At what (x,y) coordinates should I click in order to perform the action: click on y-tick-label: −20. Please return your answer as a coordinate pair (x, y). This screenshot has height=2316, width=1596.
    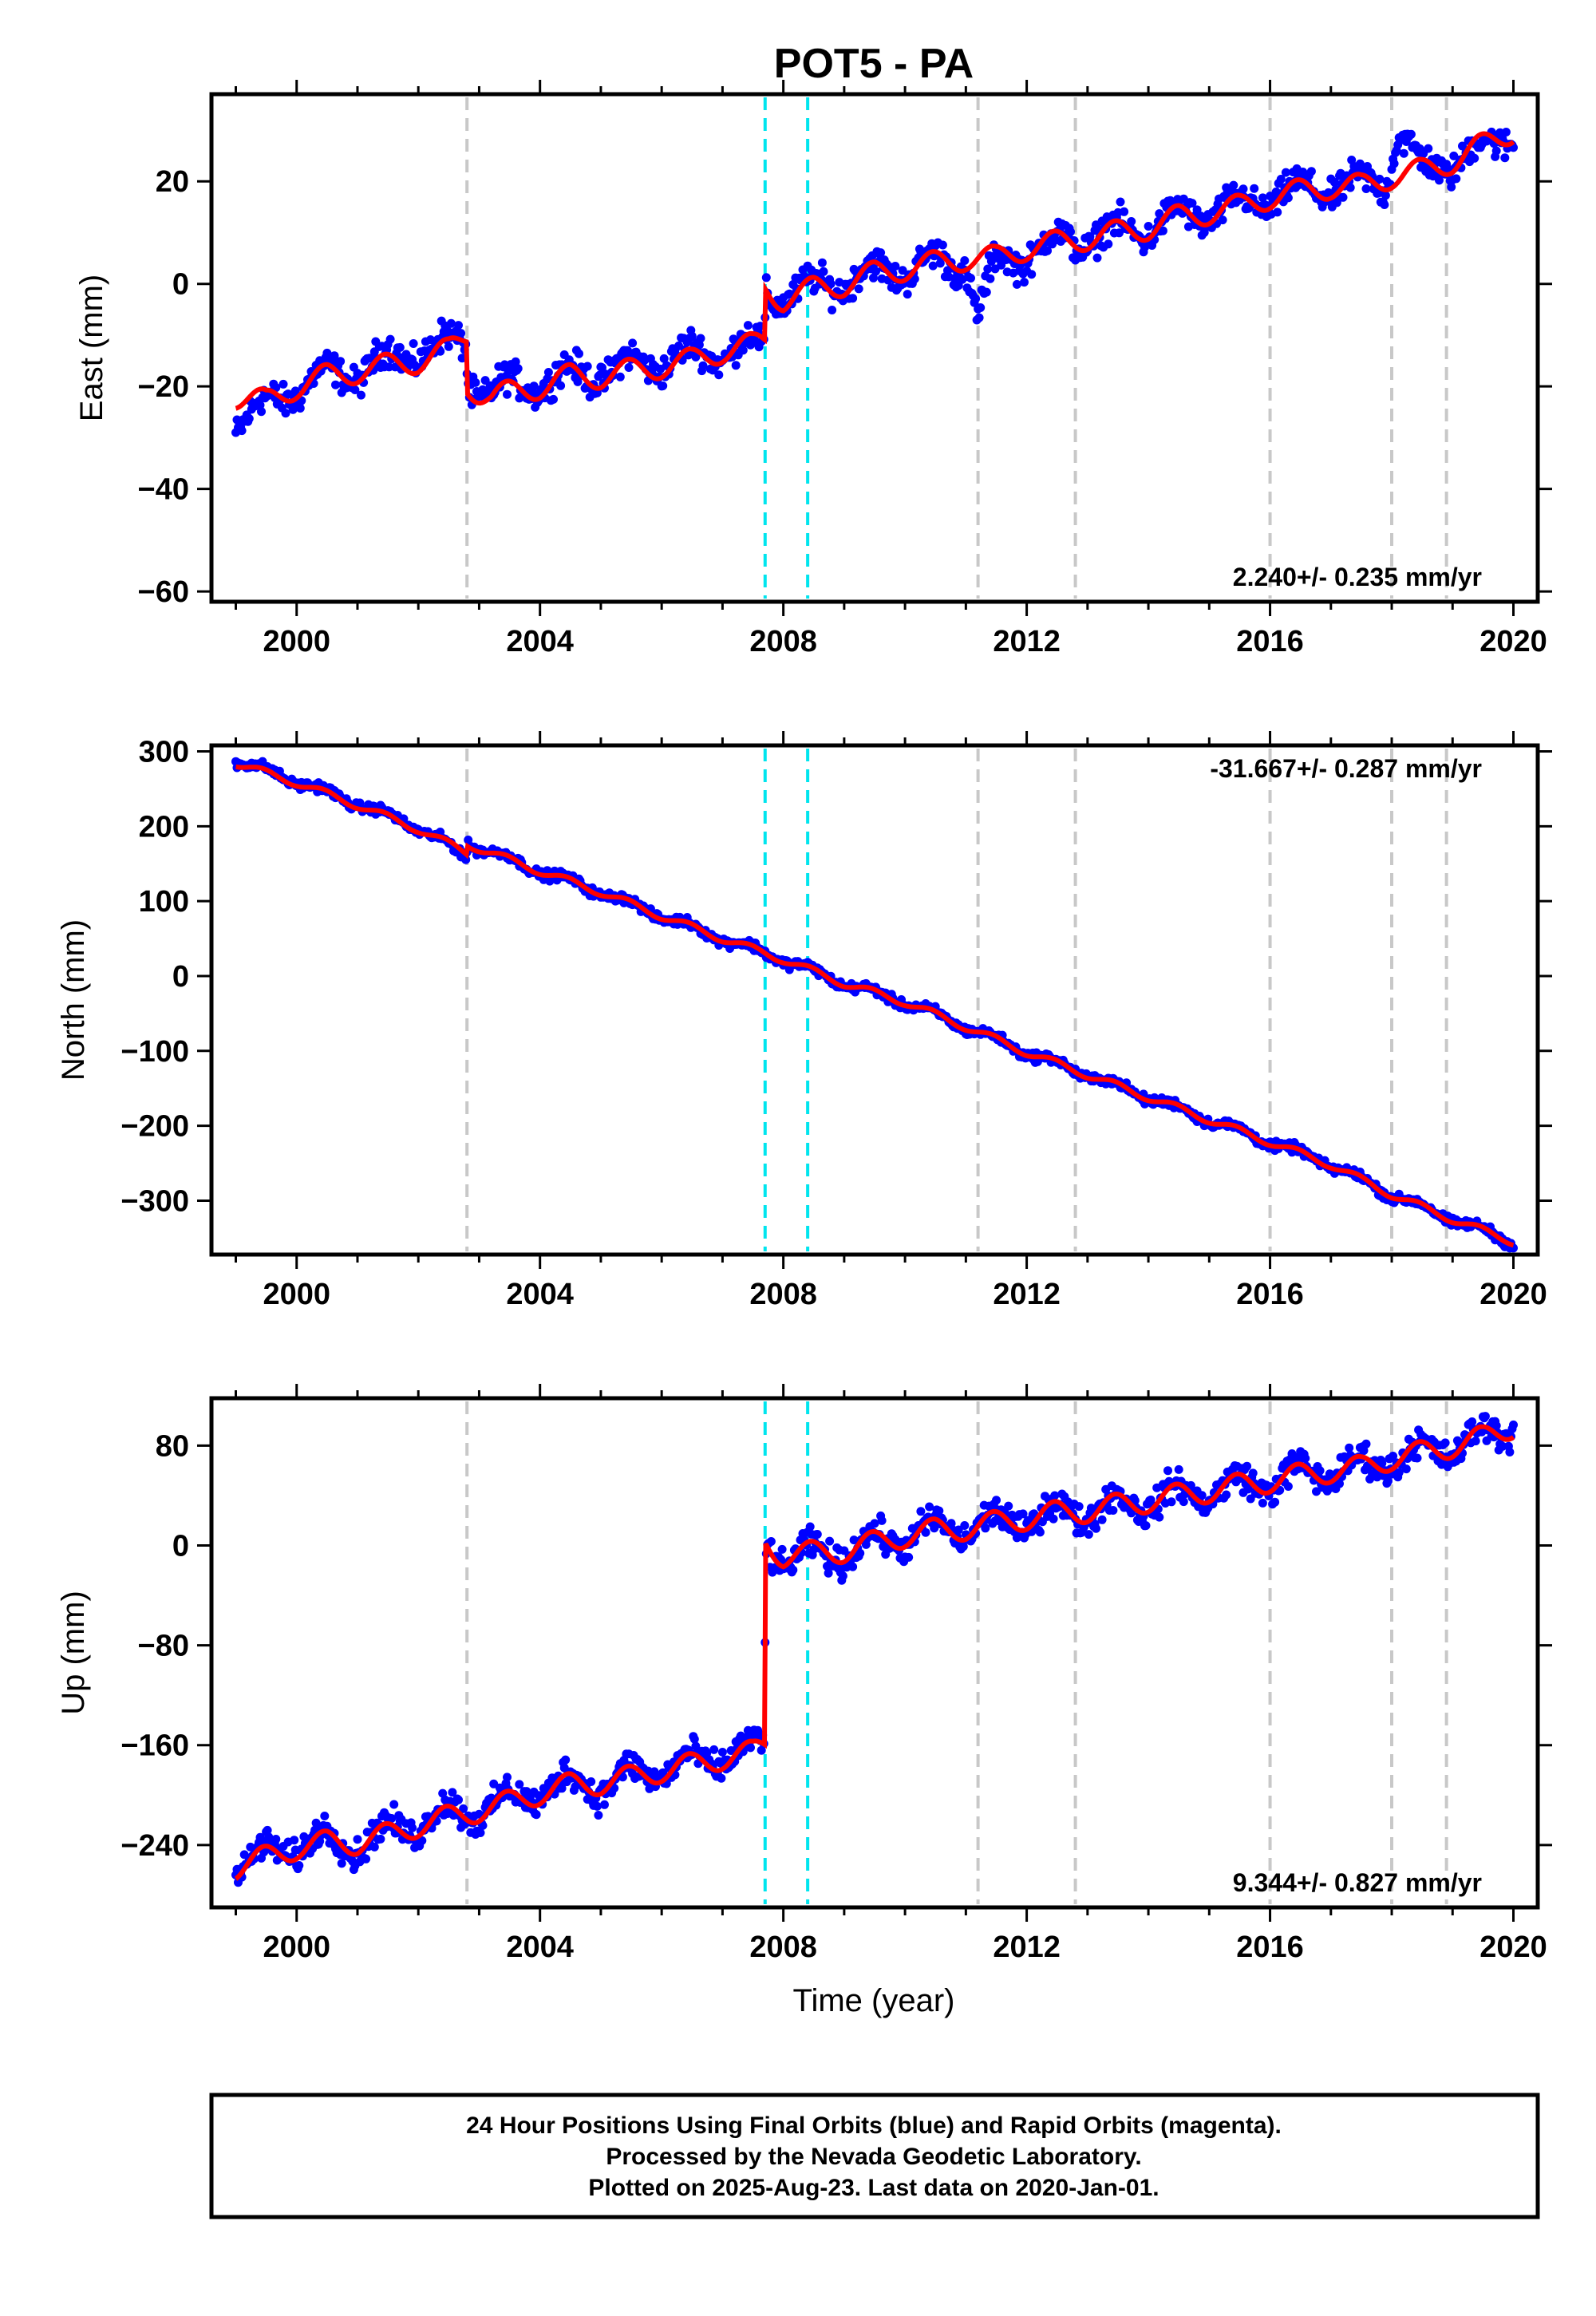
    Looking at the image, I should click on (163, 387).